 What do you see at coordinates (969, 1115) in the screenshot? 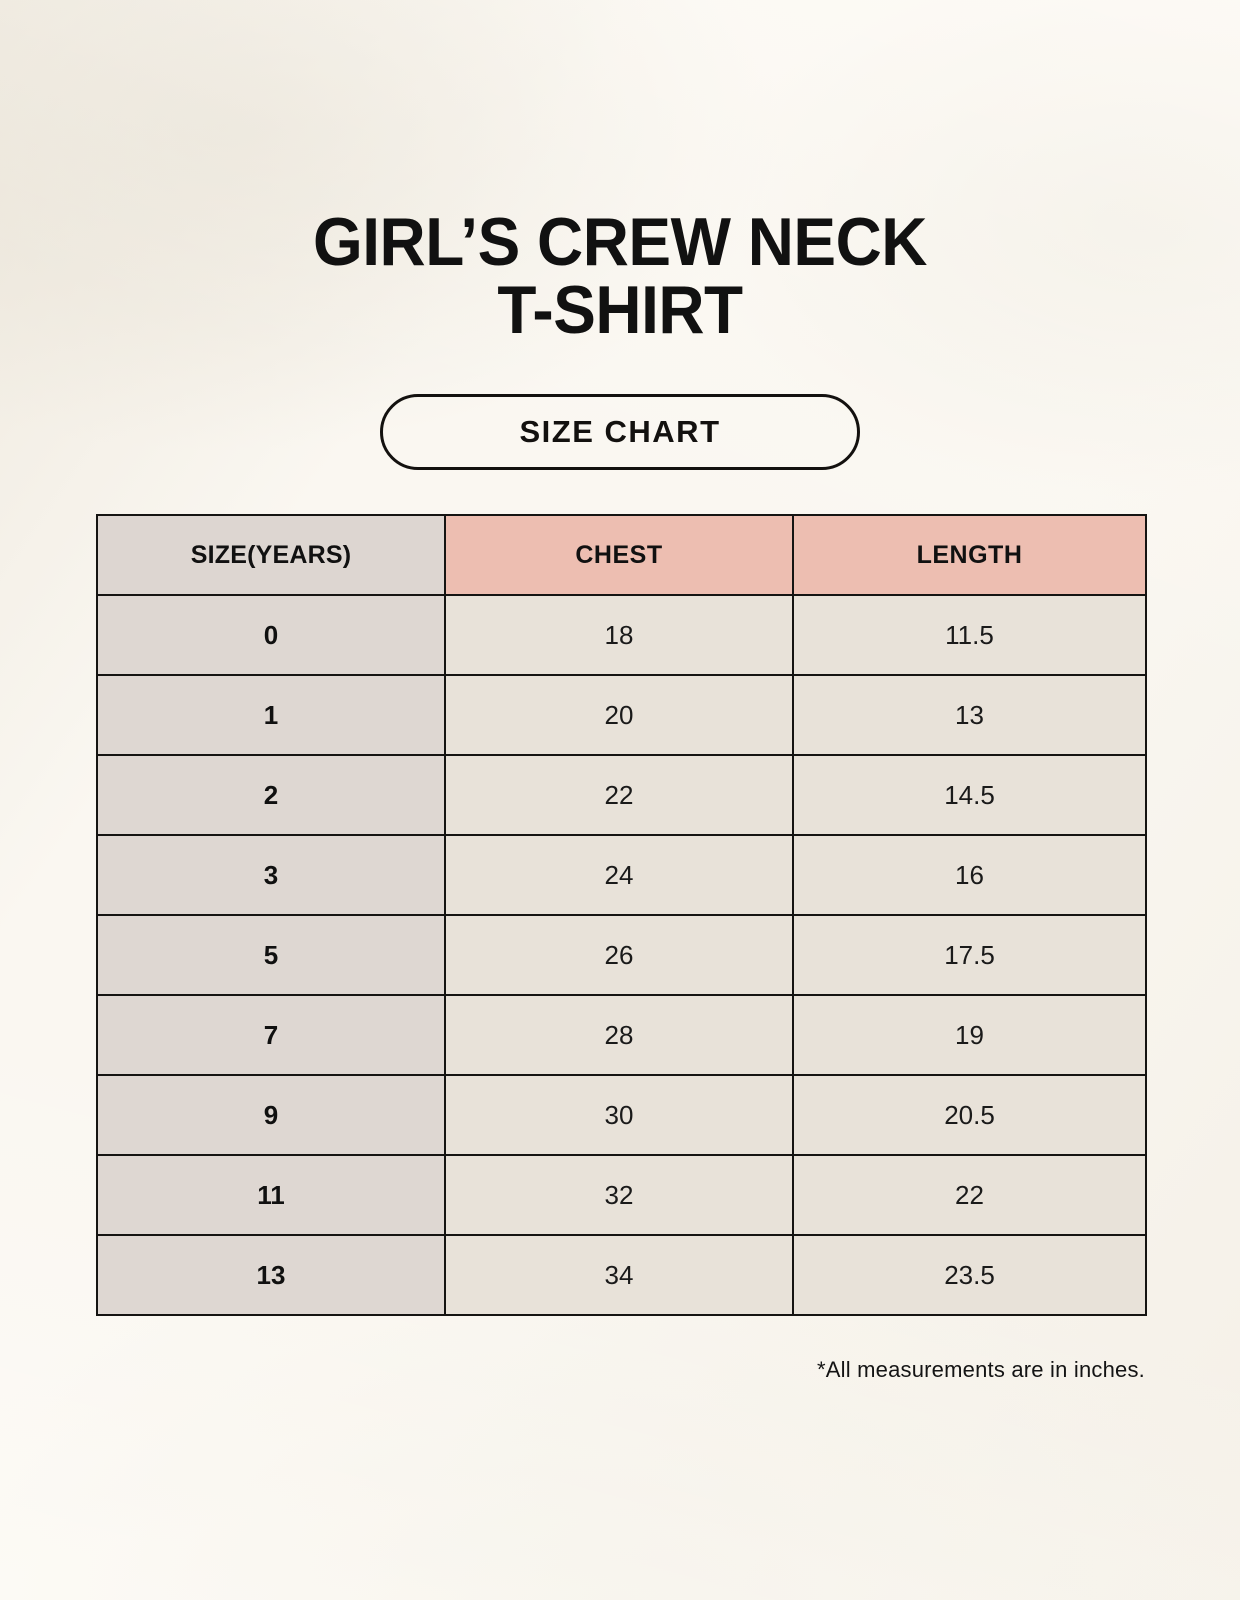
I see `cell-length: 20.5` at bounding box center [969, 1115].